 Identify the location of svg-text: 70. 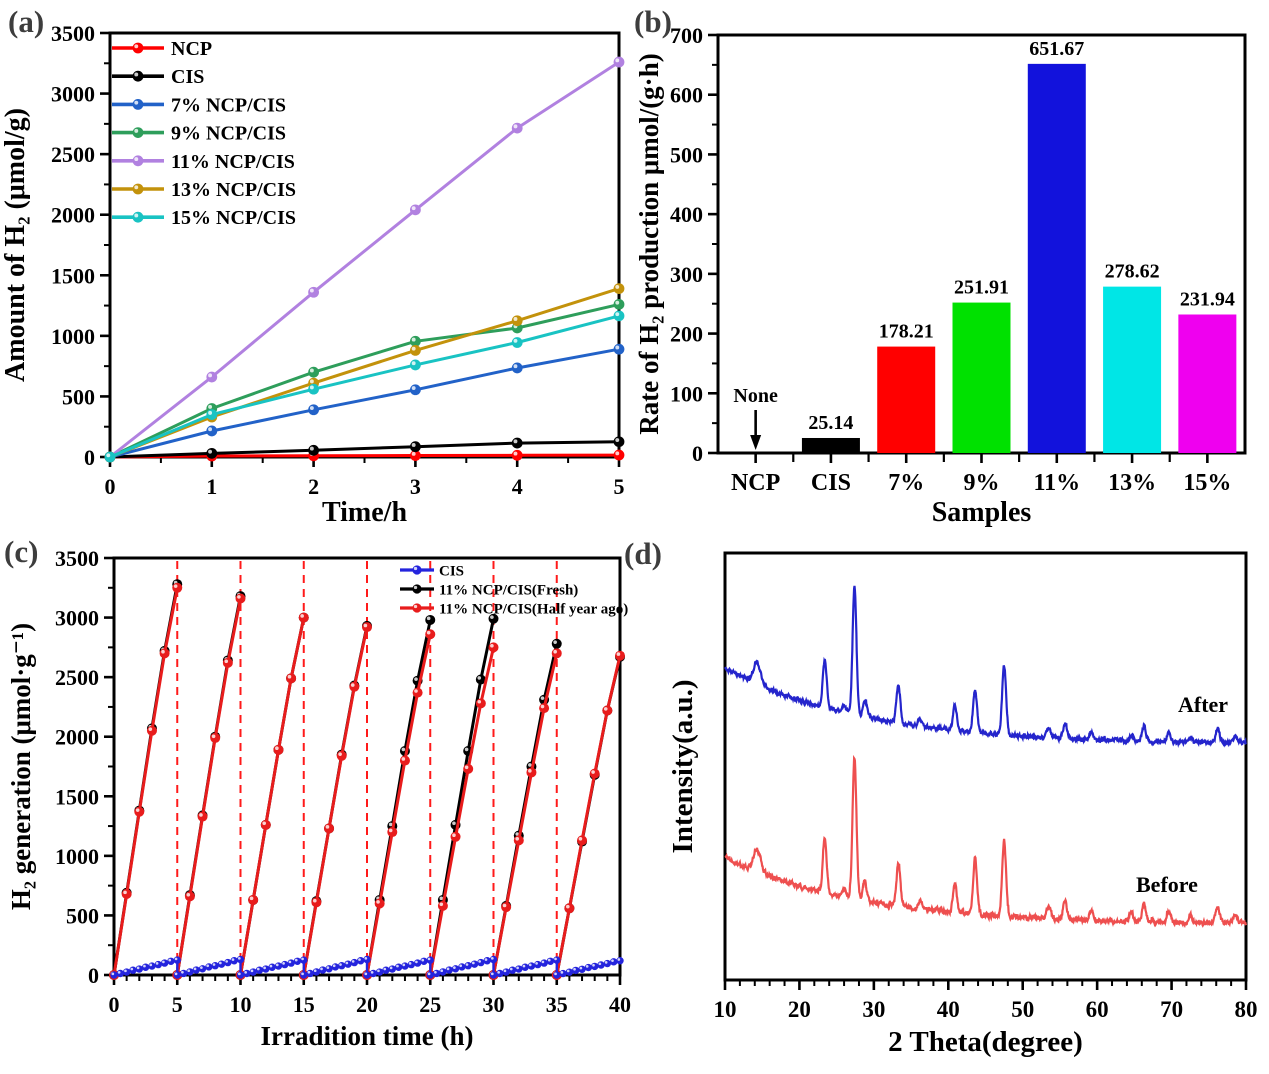
(1171, 1009).